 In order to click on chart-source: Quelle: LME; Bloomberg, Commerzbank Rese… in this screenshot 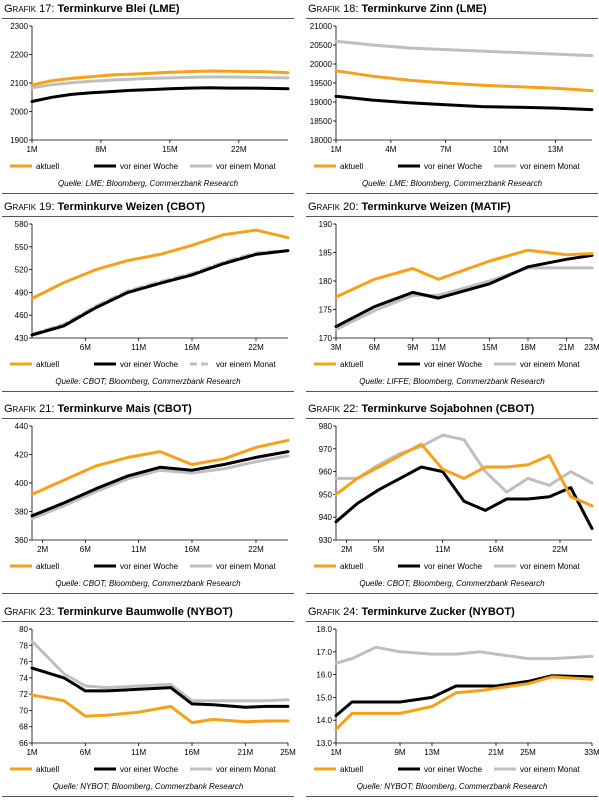, I will do `click(452, 183)`.